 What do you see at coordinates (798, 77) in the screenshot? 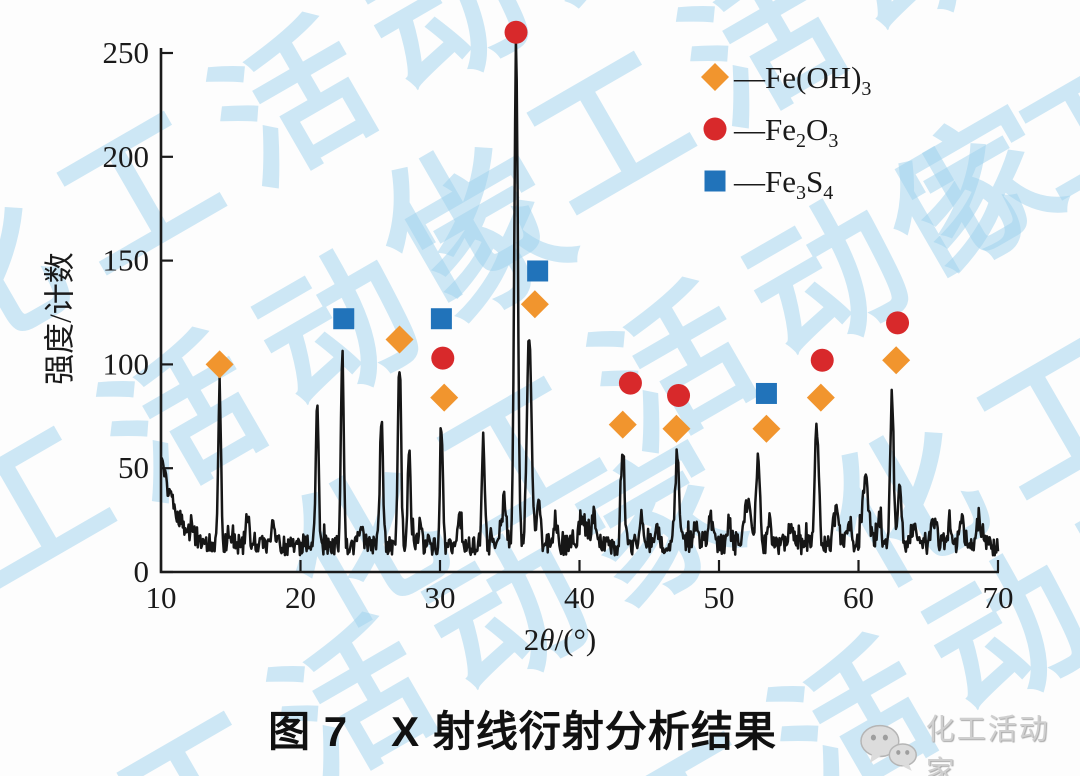
I see `legend-label-segment: —Fe(OH)` at bounding box center [798, 77].